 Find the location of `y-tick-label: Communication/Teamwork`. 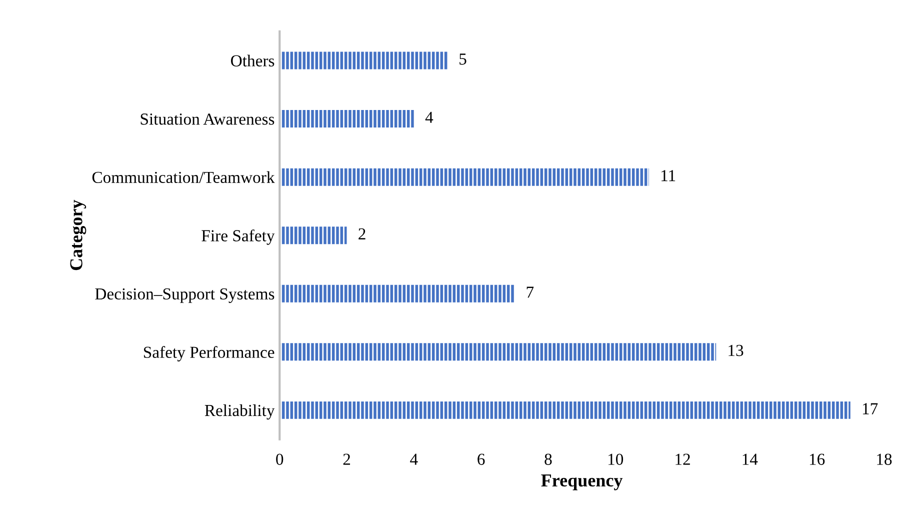

y-tick-label: Communication/Teamwork is located at coordinates (183, 177).